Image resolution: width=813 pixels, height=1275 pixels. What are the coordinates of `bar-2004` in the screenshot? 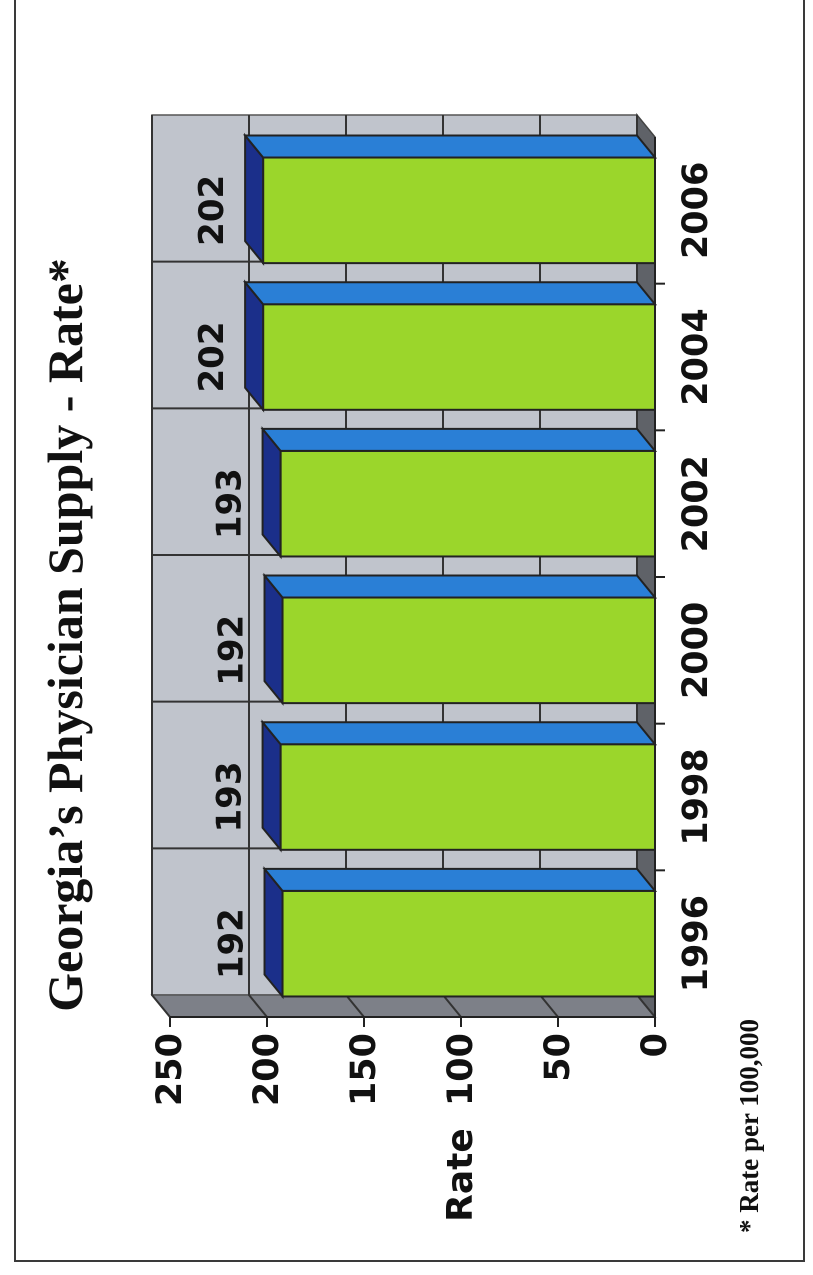 It's located at (450, 346).